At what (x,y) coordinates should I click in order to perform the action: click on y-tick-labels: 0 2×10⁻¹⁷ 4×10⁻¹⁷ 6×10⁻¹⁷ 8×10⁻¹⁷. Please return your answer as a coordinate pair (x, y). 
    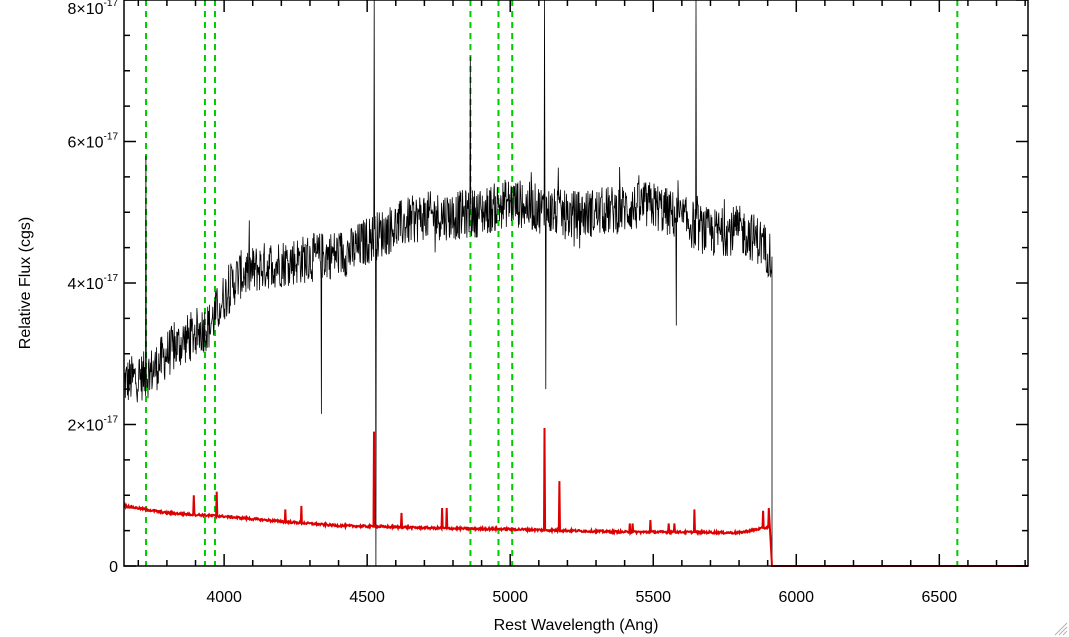
    Looking at the image, I should click on (93, 288).